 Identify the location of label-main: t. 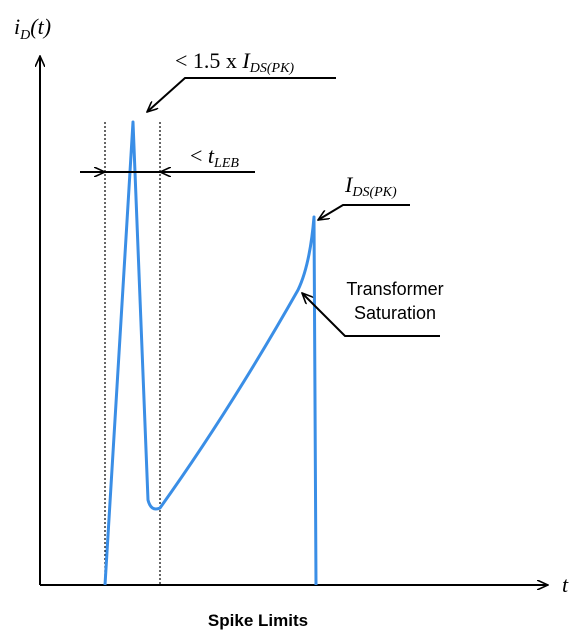
(211, 155).